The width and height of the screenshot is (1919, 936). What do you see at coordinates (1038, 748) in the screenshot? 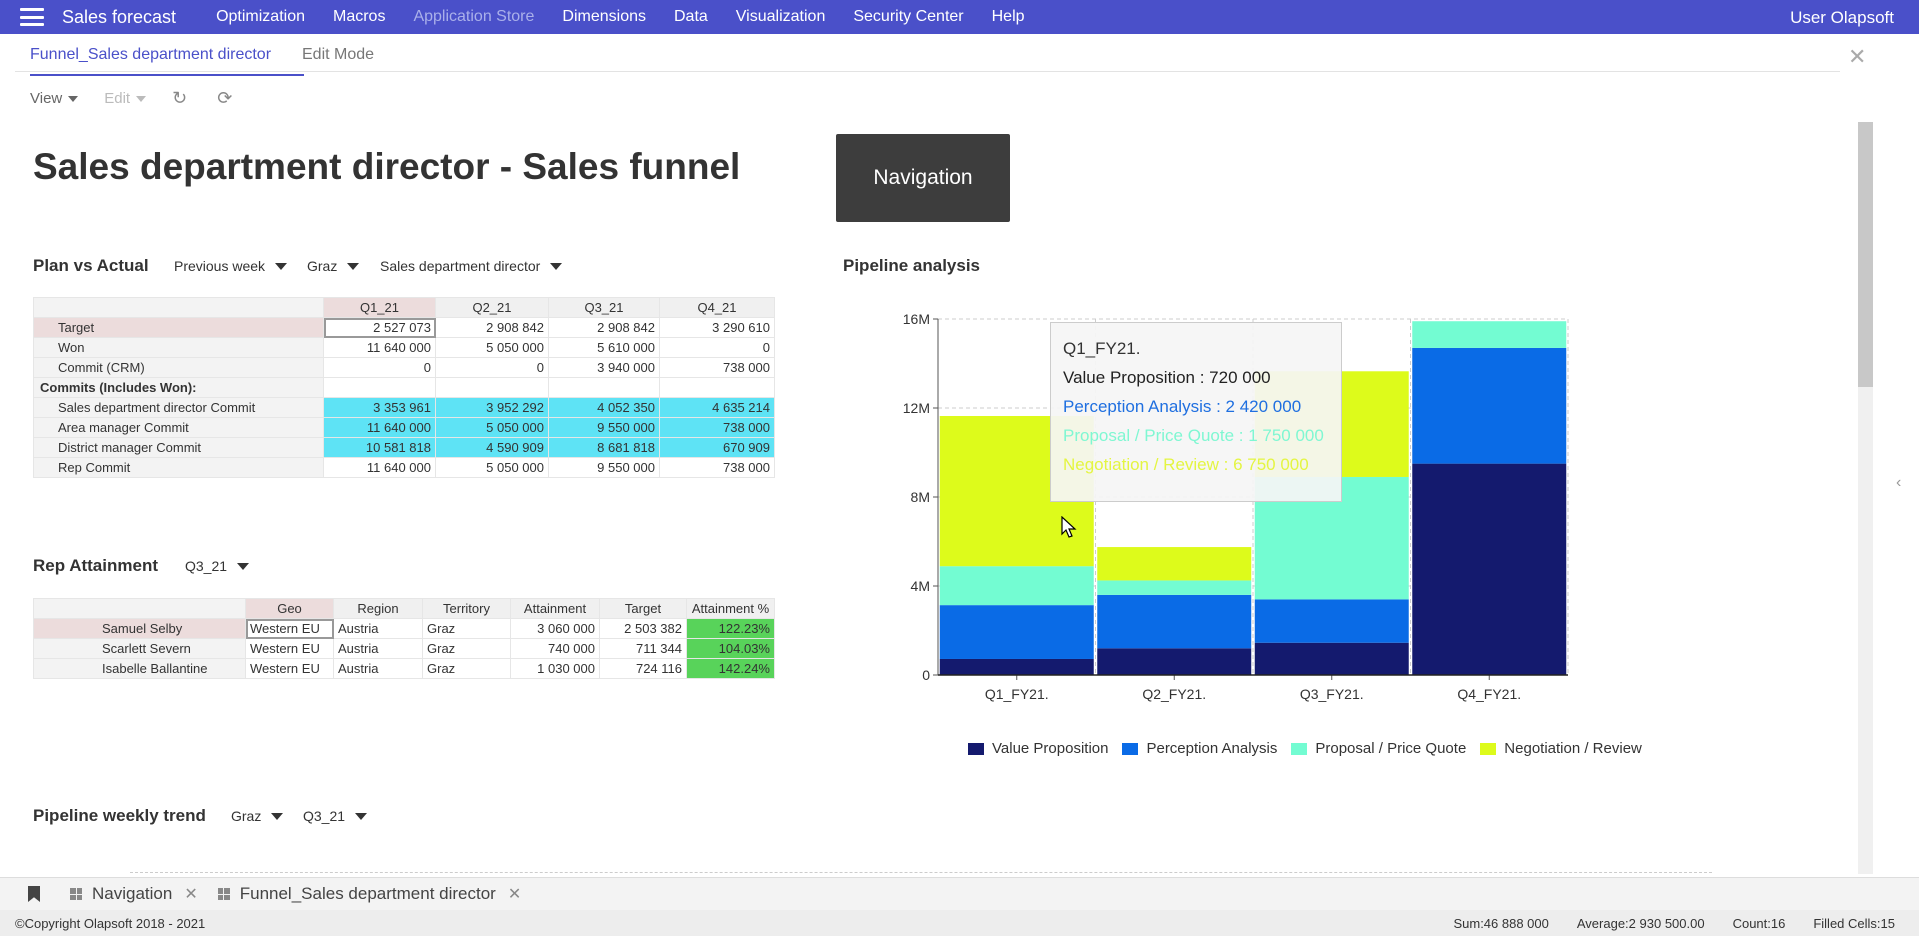
I see `legend-item: Value Proposition` at bounding box center [1038, 748].